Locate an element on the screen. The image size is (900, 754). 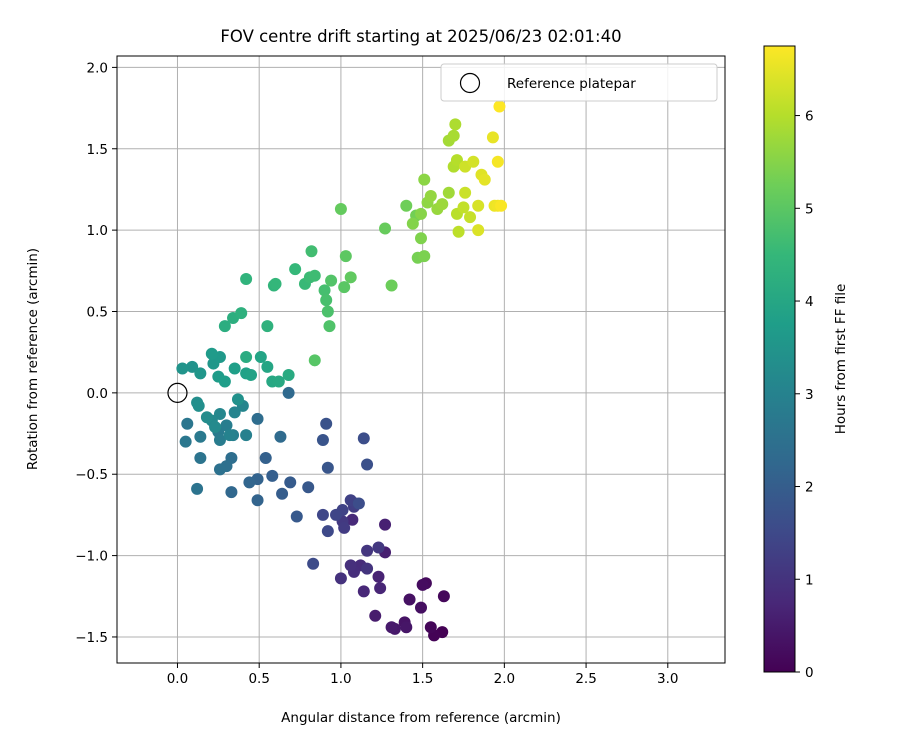
colorbar: 0 1 2 3 4 5 6 Hours from first FF file is located at coordinates (806, 363).